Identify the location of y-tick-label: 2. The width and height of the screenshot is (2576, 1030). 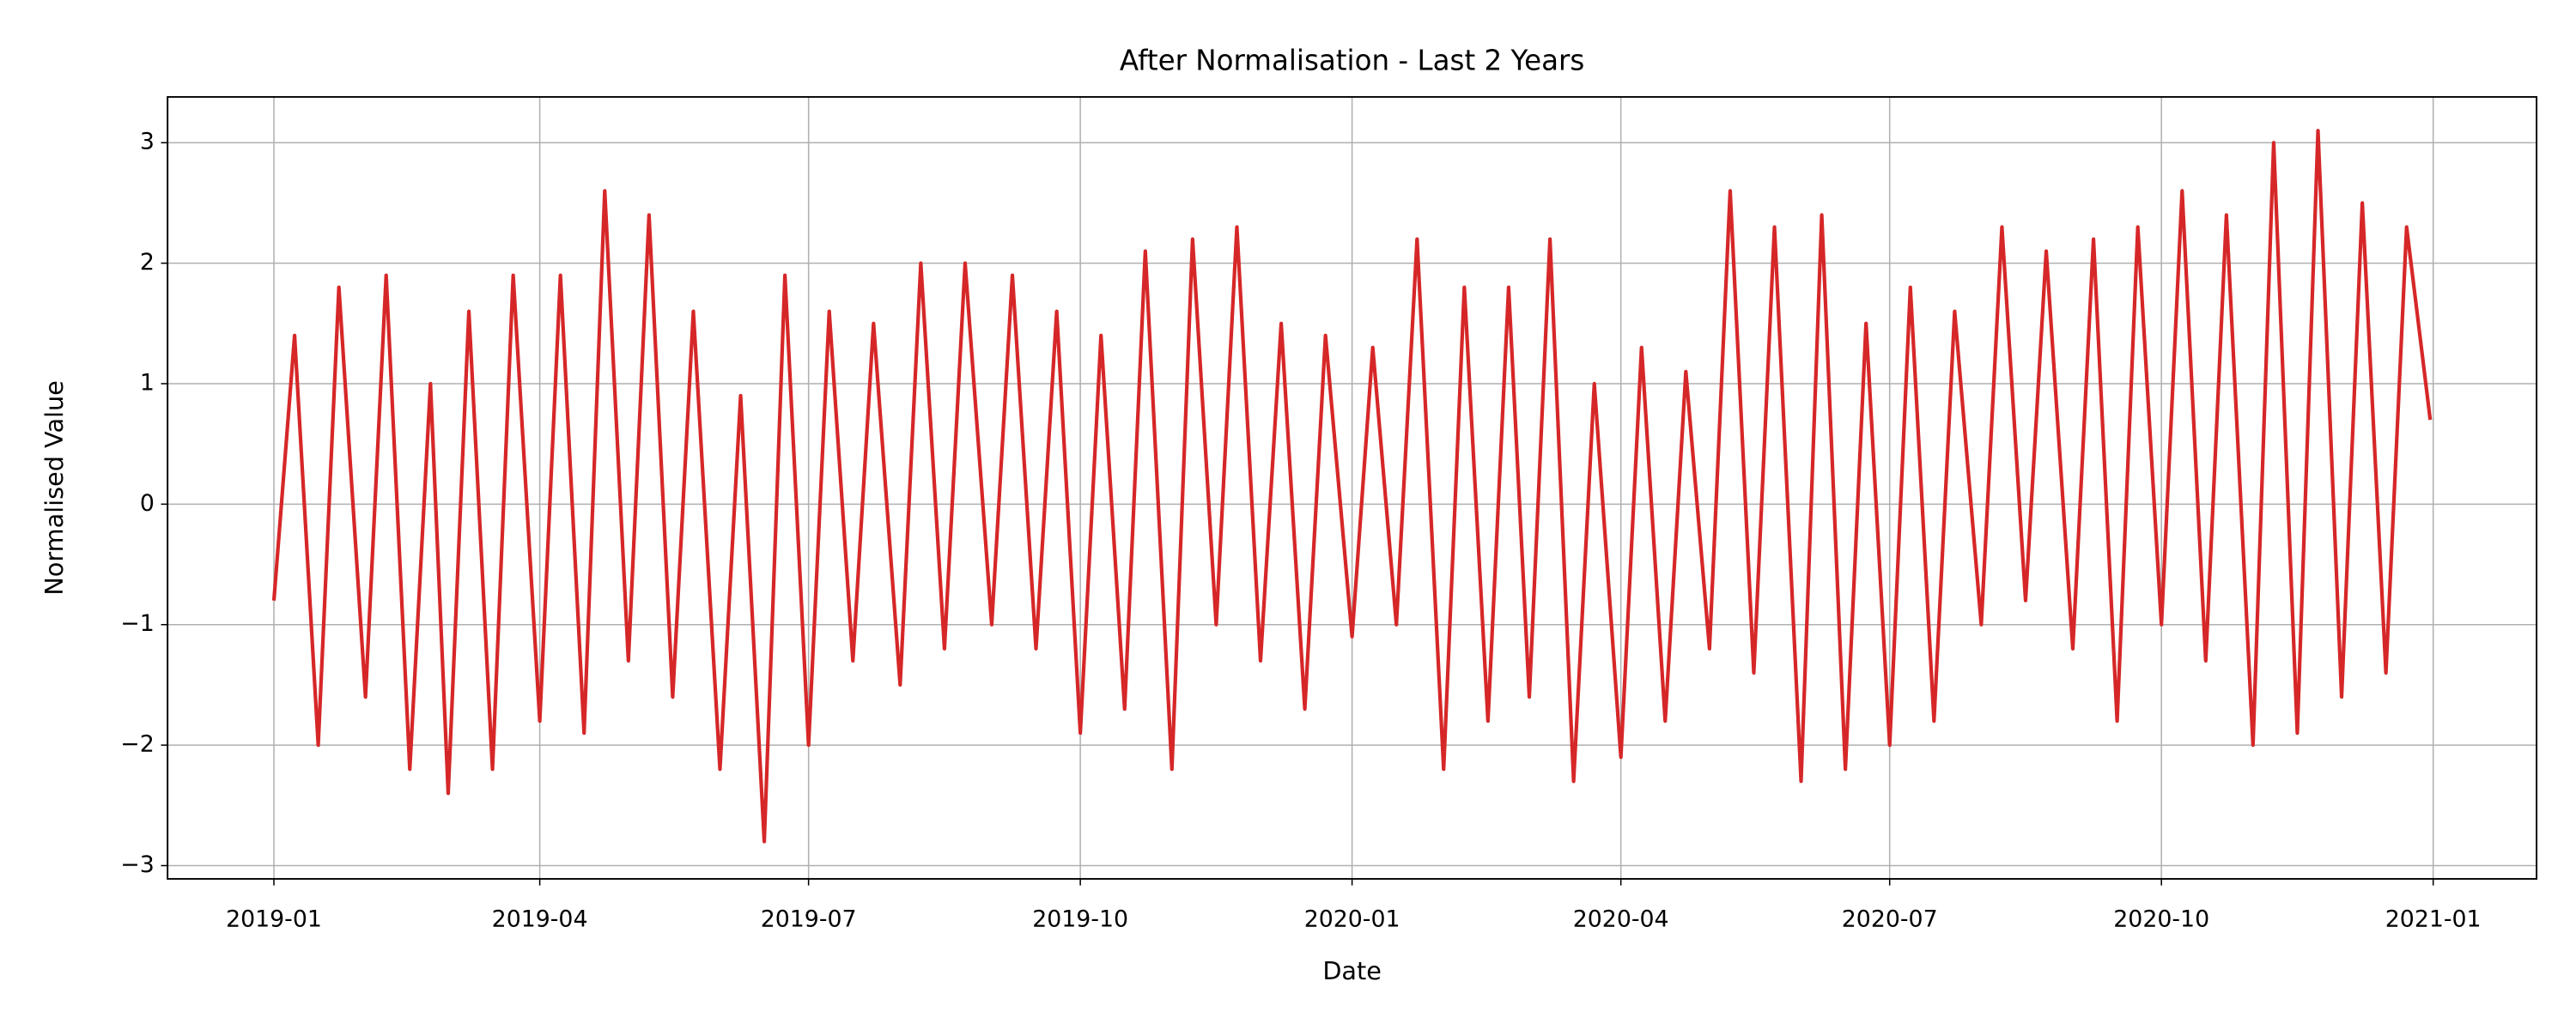
(148, 262).